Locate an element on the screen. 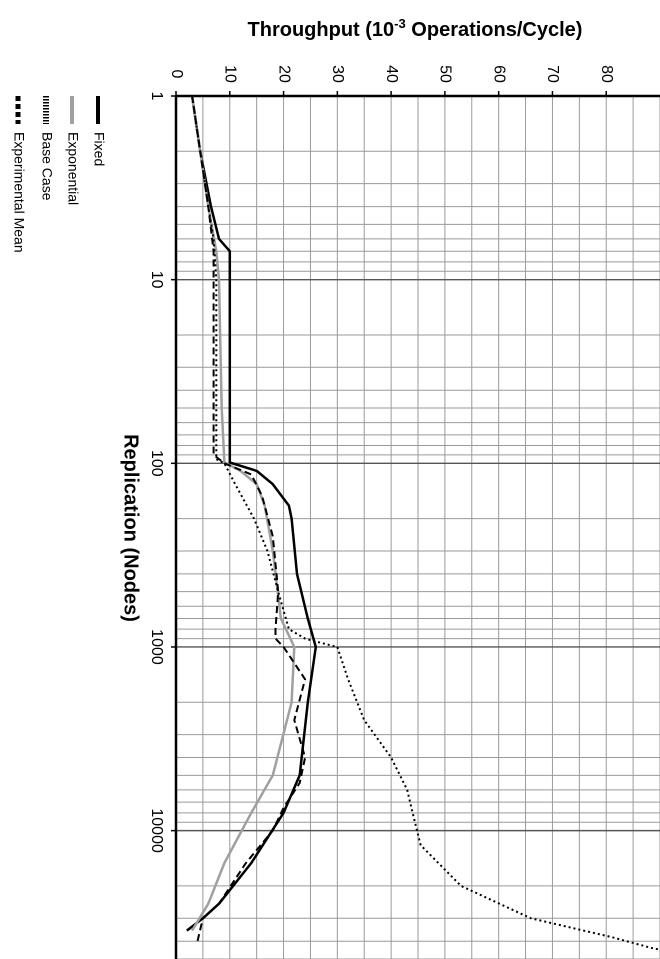  x-axis-label: Replication (Nodes) is located at coordinates (131, 528).